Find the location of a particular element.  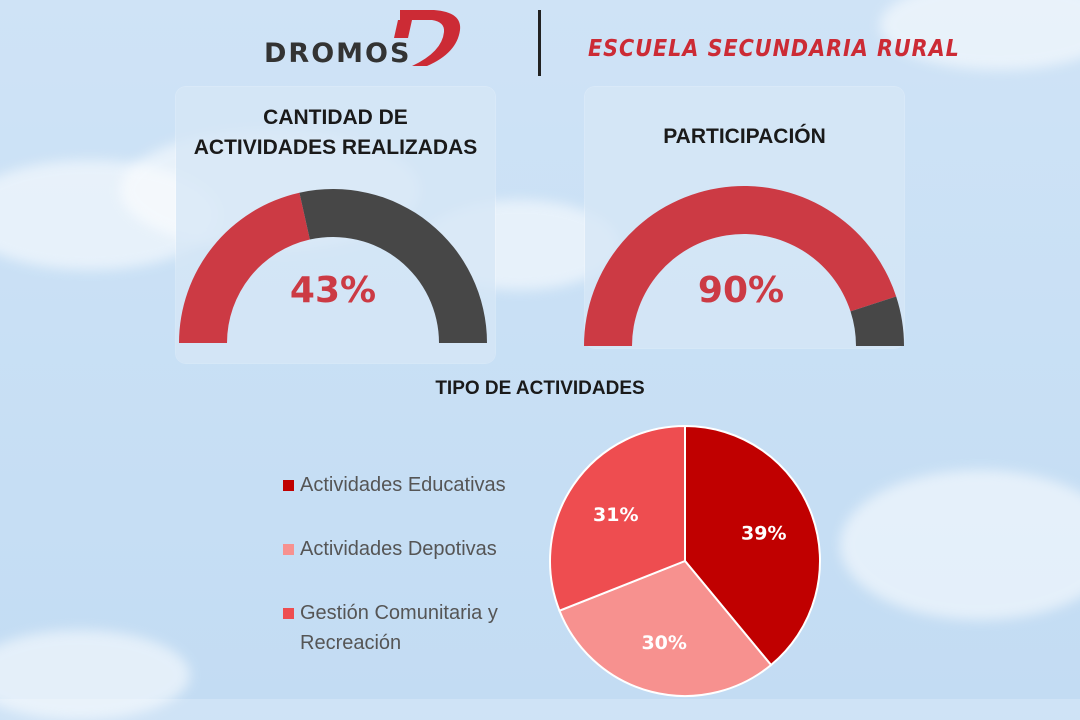

pie-slice-label: 30% is located at coordinates (663, 643).